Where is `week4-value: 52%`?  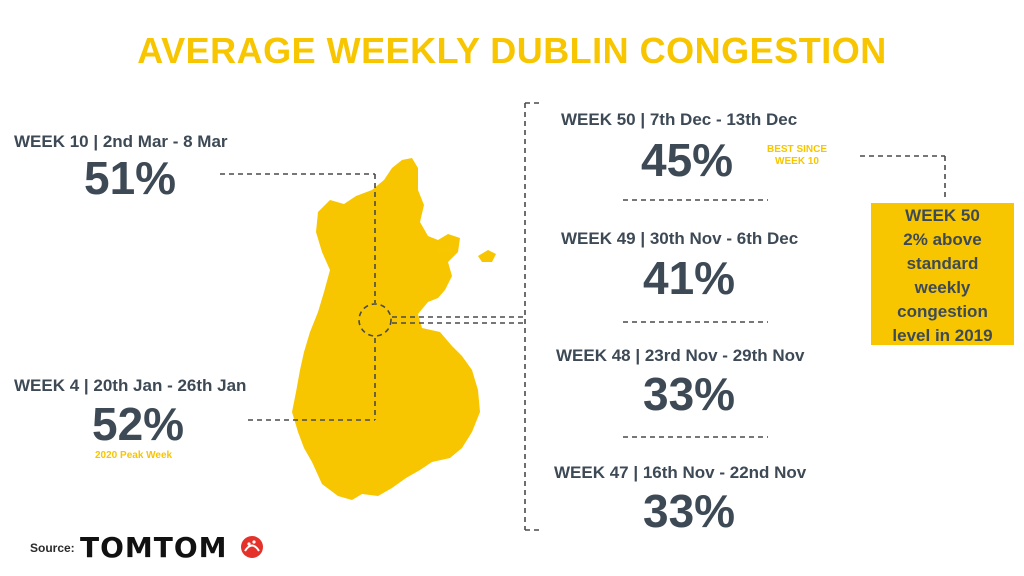
week4-value: 52% is located at coordinates (138, 424).